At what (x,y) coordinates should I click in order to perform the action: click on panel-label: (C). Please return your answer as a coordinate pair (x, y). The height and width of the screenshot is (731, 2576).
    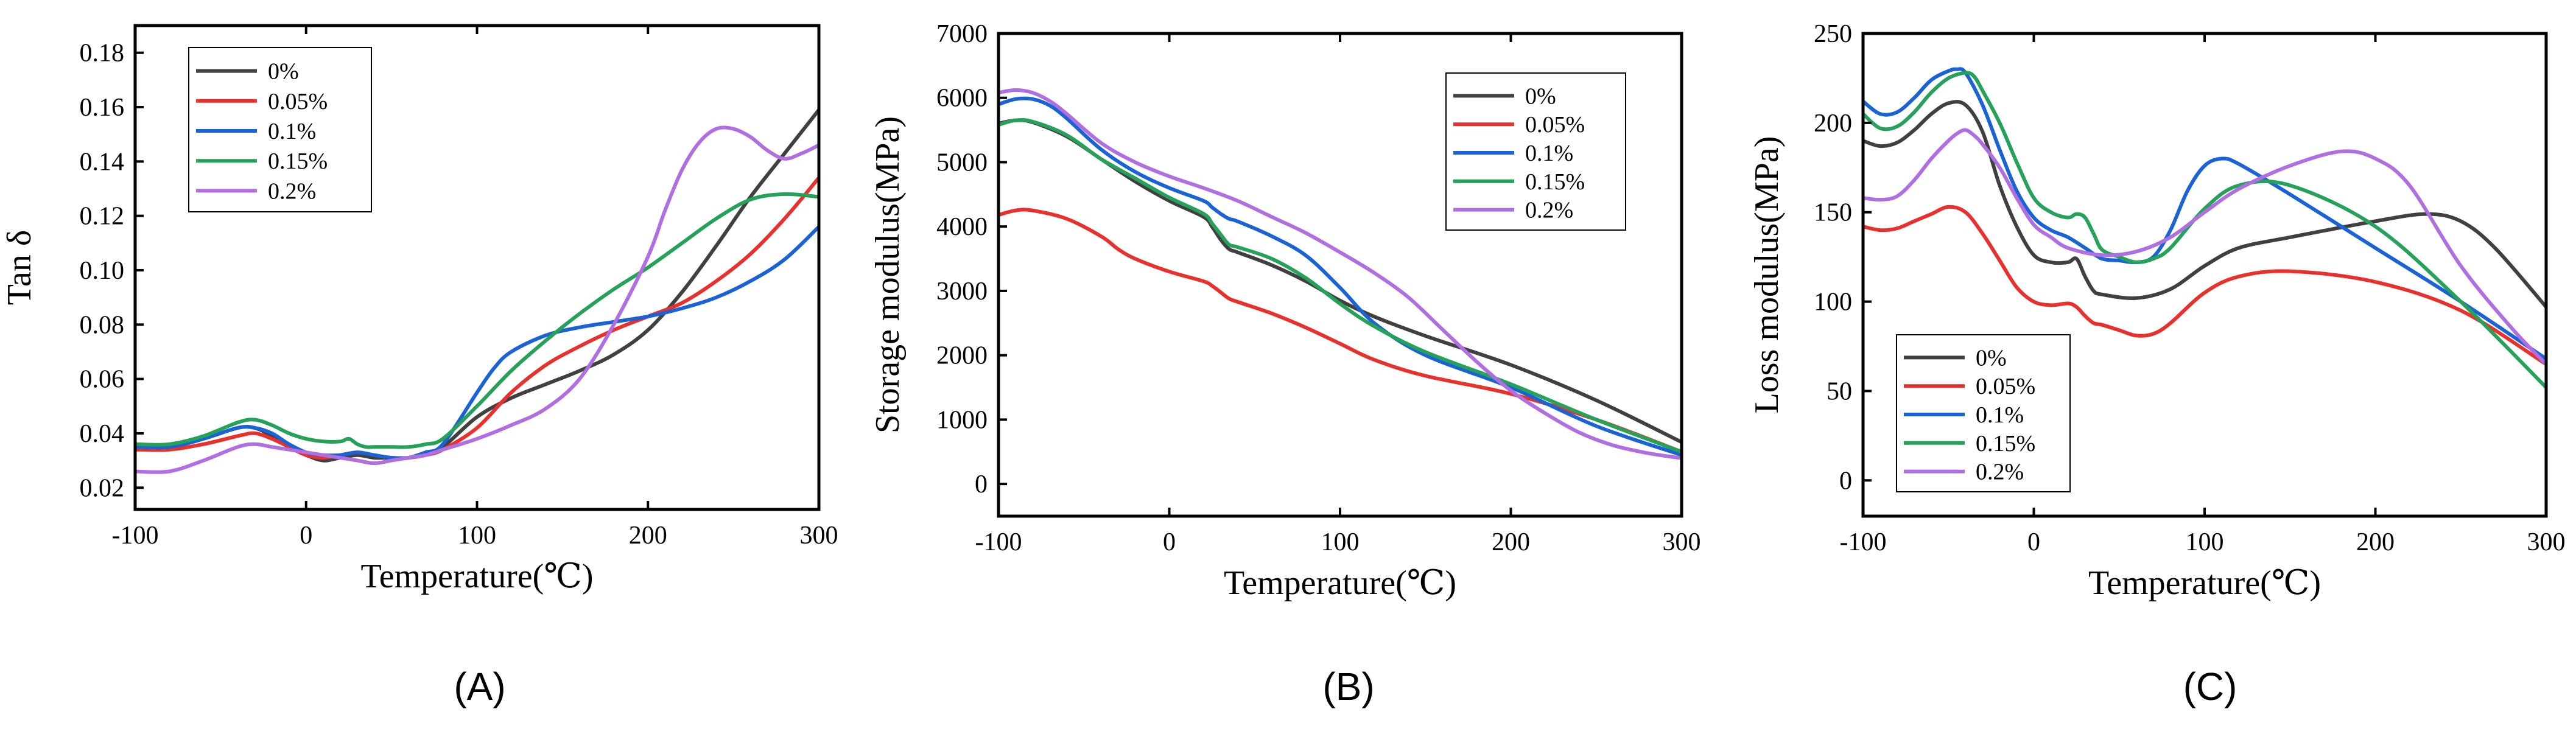
    Looking at the image, I should click on (2210, 686).